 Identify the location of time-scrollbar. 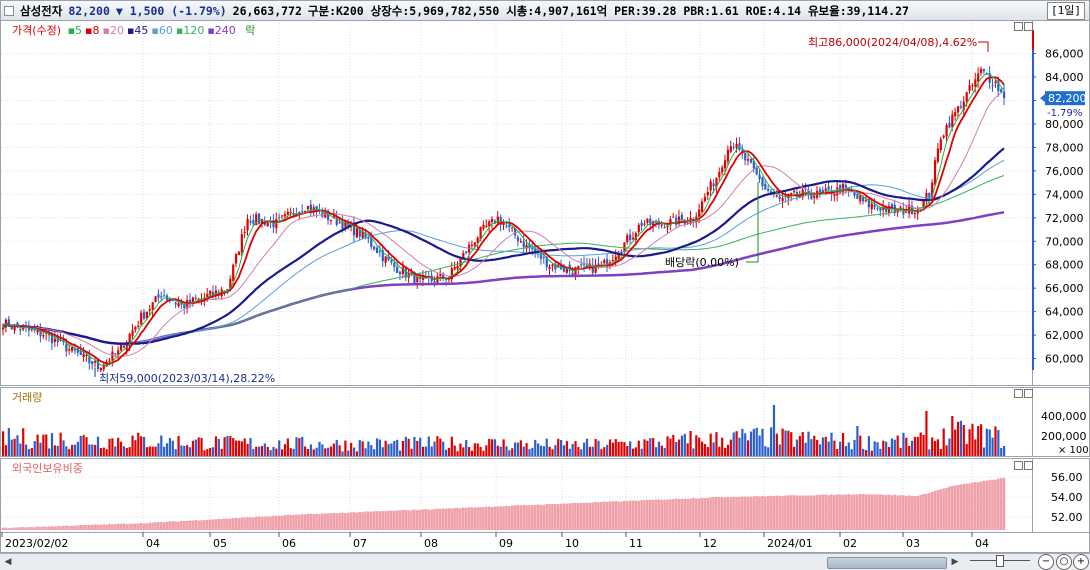
(545, 561).